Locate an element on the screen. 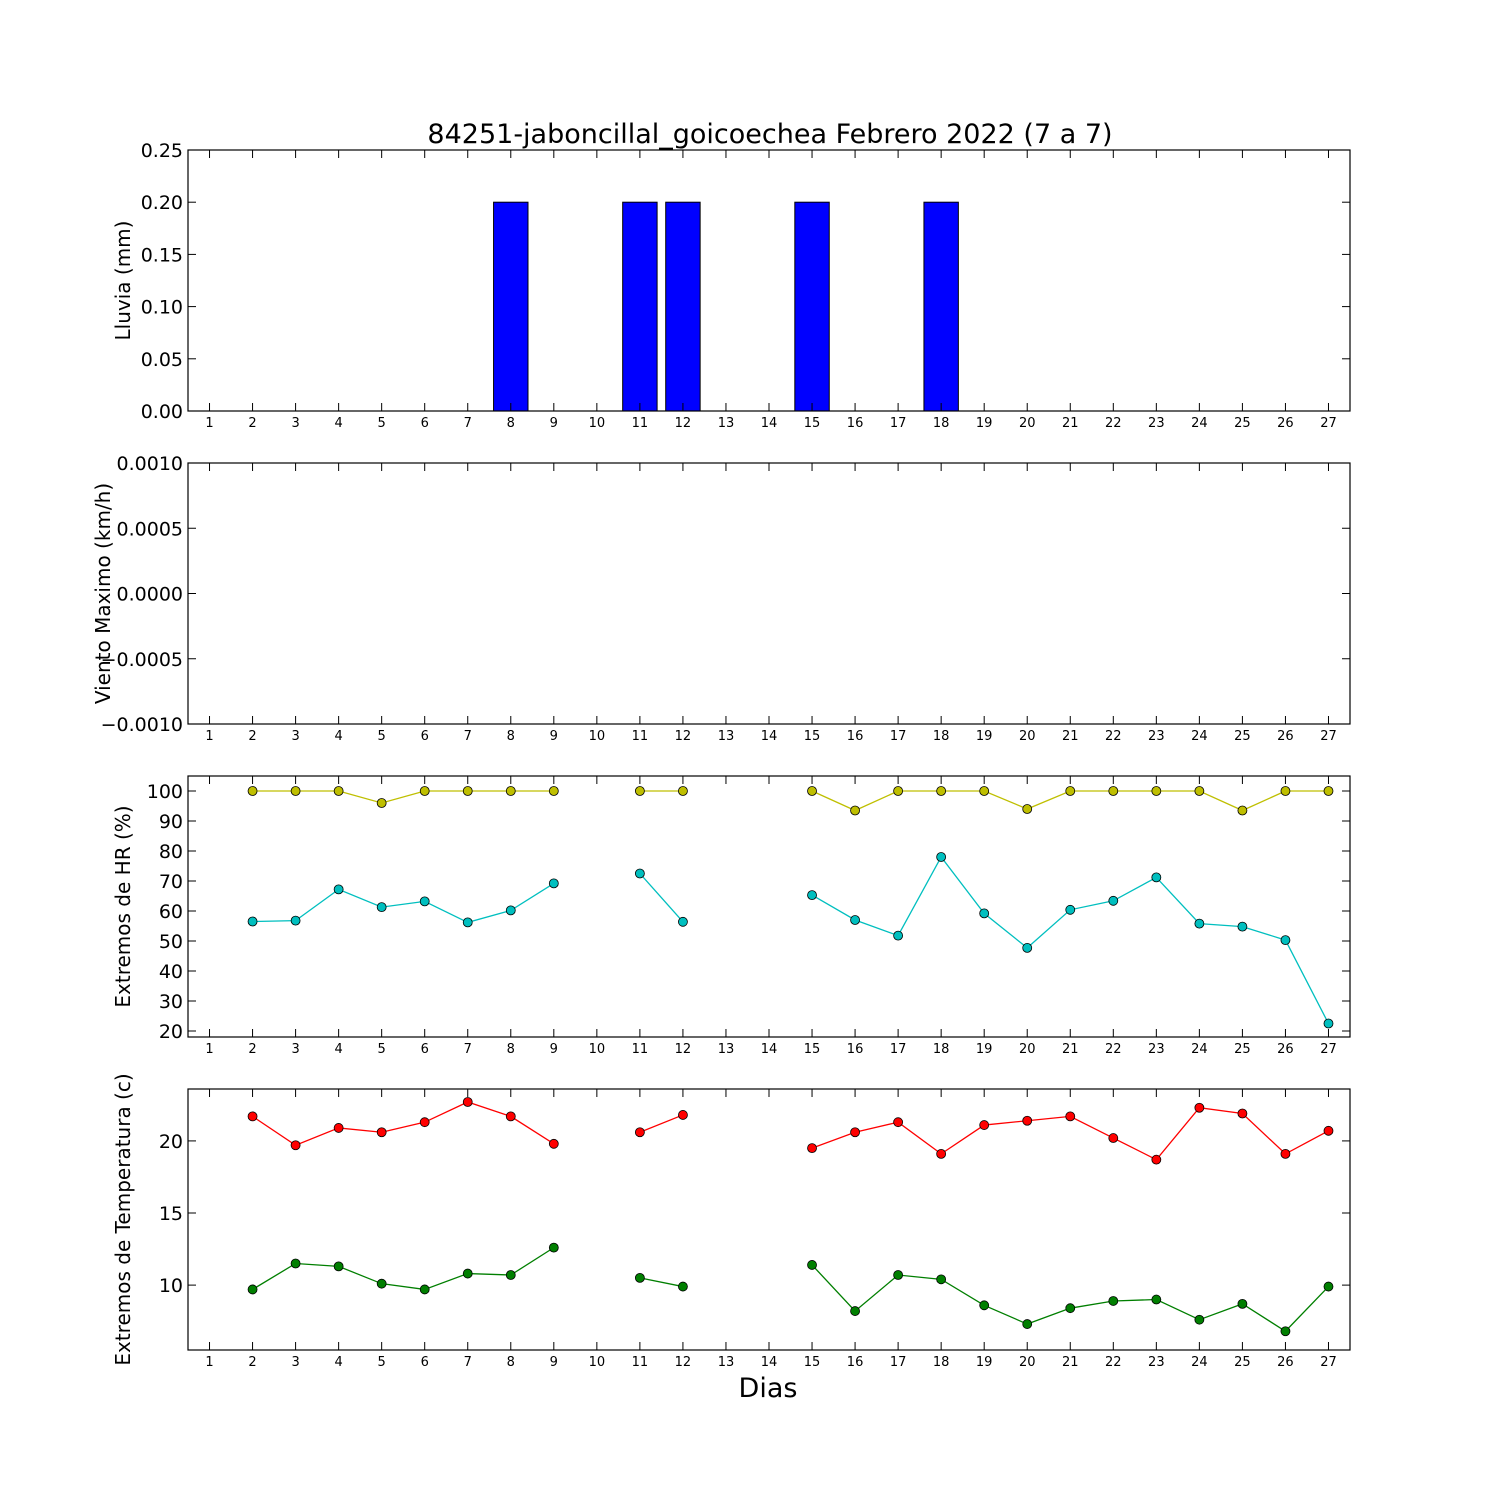 This screenshot has height=1500, width=1500. y-tick-label: 15 is located at coordinates (171, 1214).